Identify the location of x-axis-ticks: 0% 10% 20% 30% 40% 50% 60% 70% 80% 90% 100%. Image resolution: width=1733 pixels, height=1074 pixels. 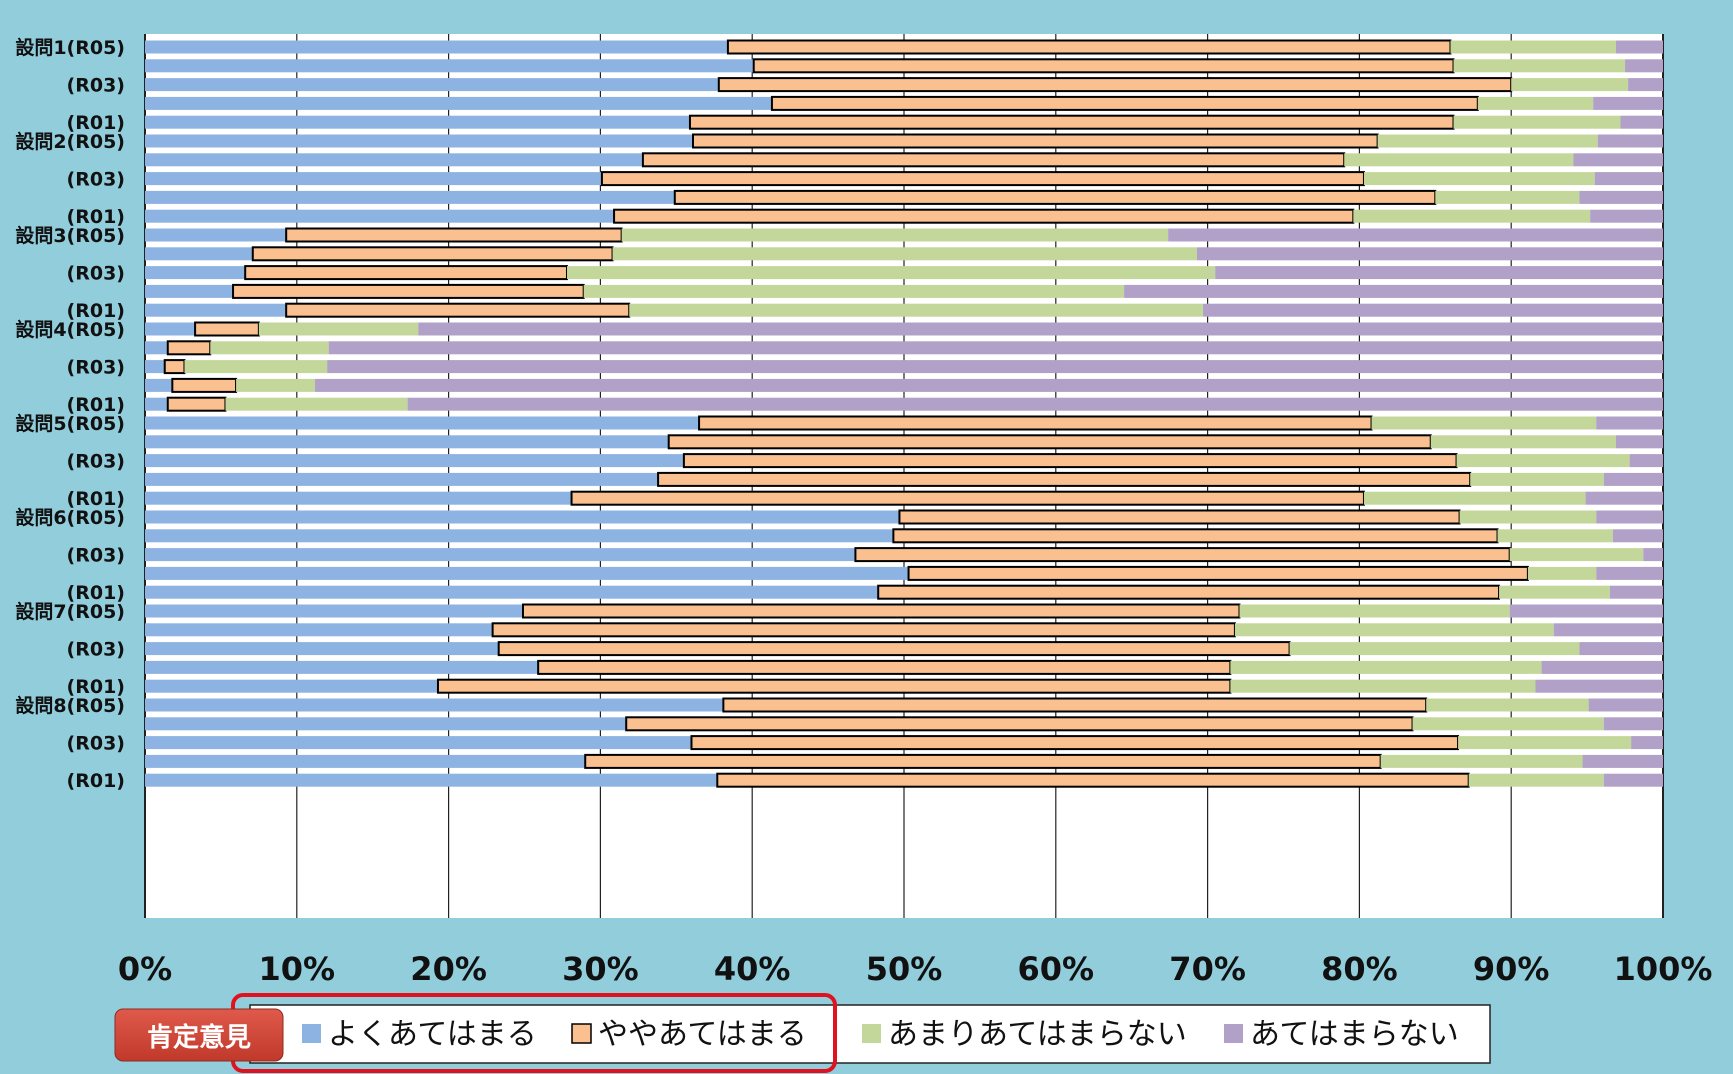
(915, 969).